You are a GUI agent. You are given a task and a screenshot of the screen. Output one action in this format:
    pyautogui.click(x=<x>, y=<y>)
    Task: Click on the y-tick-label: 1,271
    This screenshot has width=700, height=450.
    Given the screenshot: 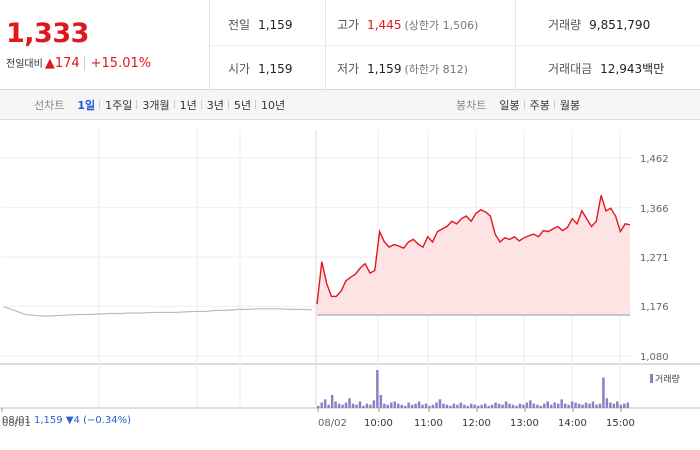 What is the action you would take?
    pyautogui.click(x=654, y=258)
    